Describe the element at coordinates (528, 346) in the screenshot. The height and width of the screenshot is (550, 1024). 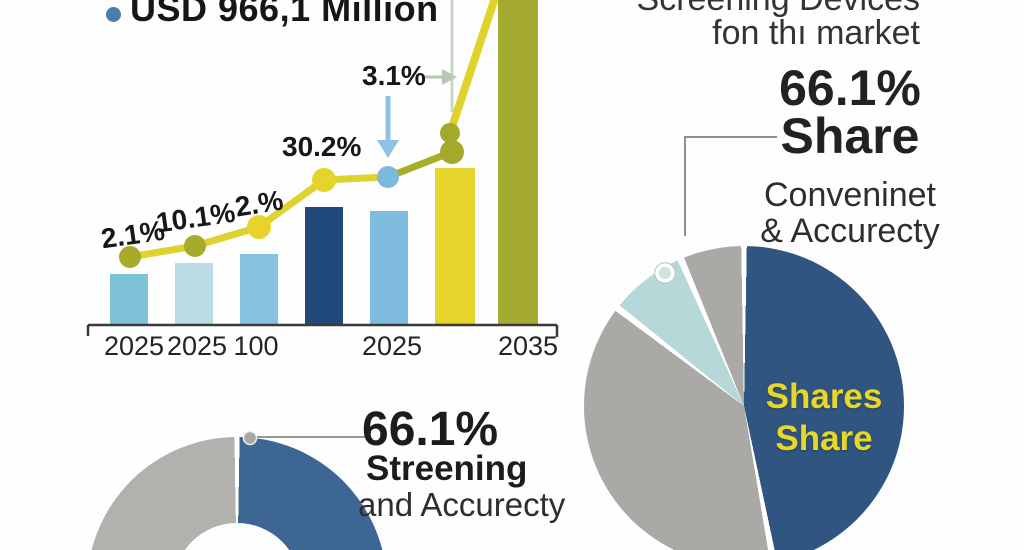
I see `x-tick-label-5: 2035` at that location.